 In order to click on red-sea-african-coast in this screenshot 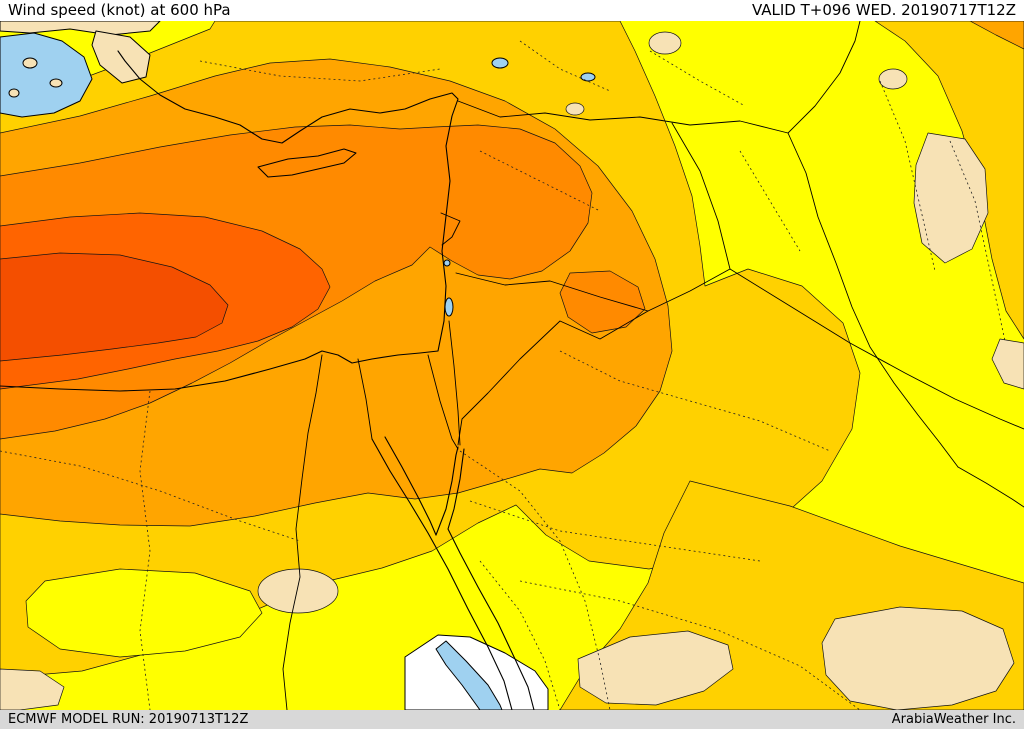, I will do `click(442, 574)`.